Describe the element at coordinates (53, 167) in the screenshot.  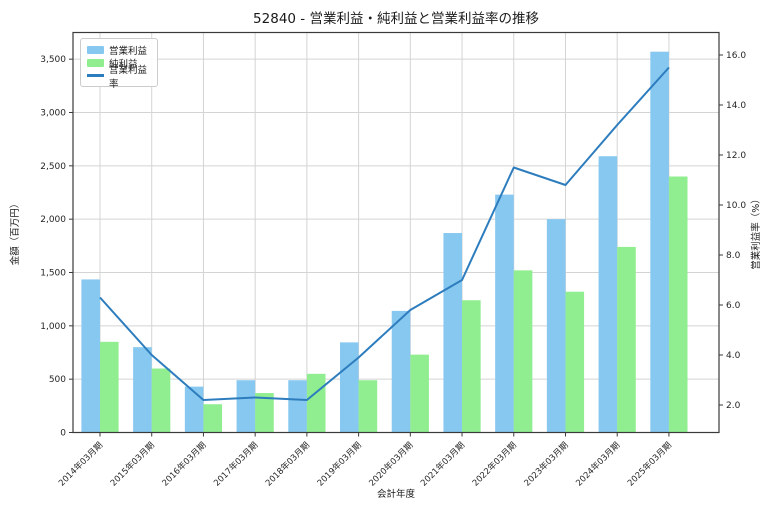
I see `left-tick-label: 2,500` at that location.